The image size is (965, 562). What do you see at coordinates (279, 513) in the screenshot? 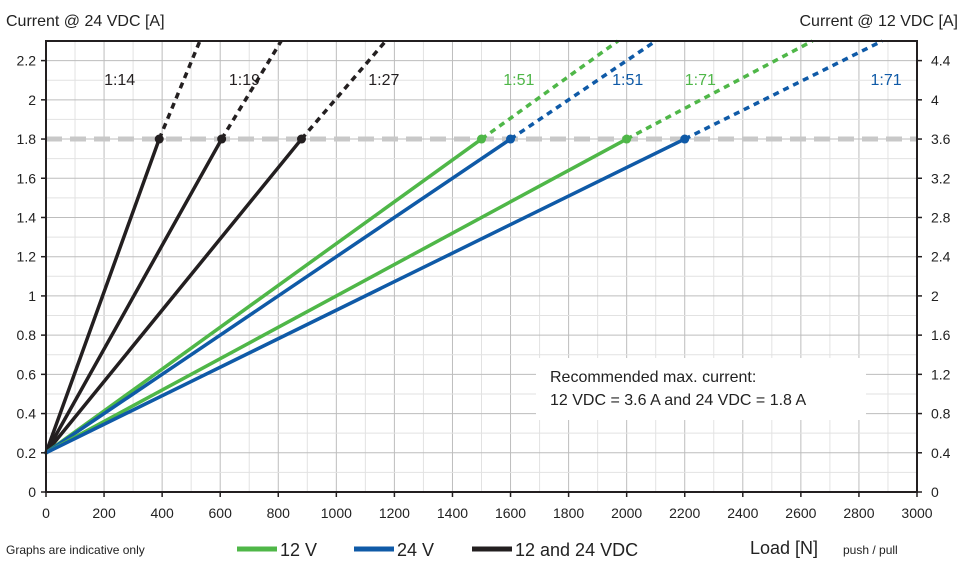
I see `x-tick-label: 800` at bounding box center [279, 513].